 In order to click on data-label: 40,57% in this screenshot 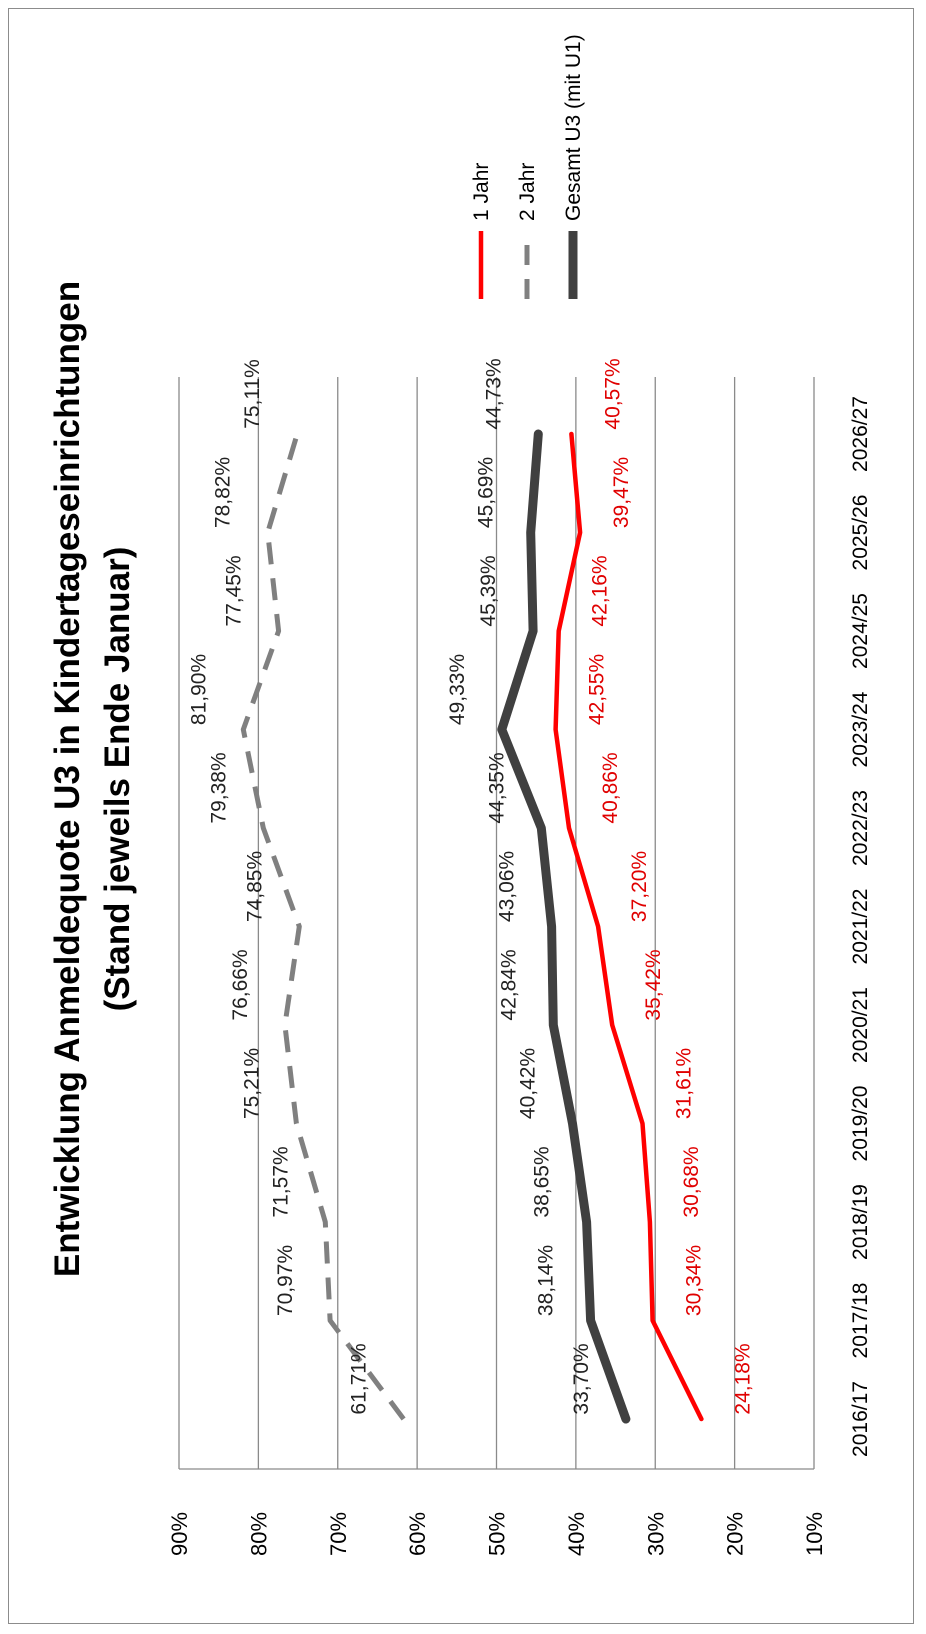, I will do `click(612, 393)`.